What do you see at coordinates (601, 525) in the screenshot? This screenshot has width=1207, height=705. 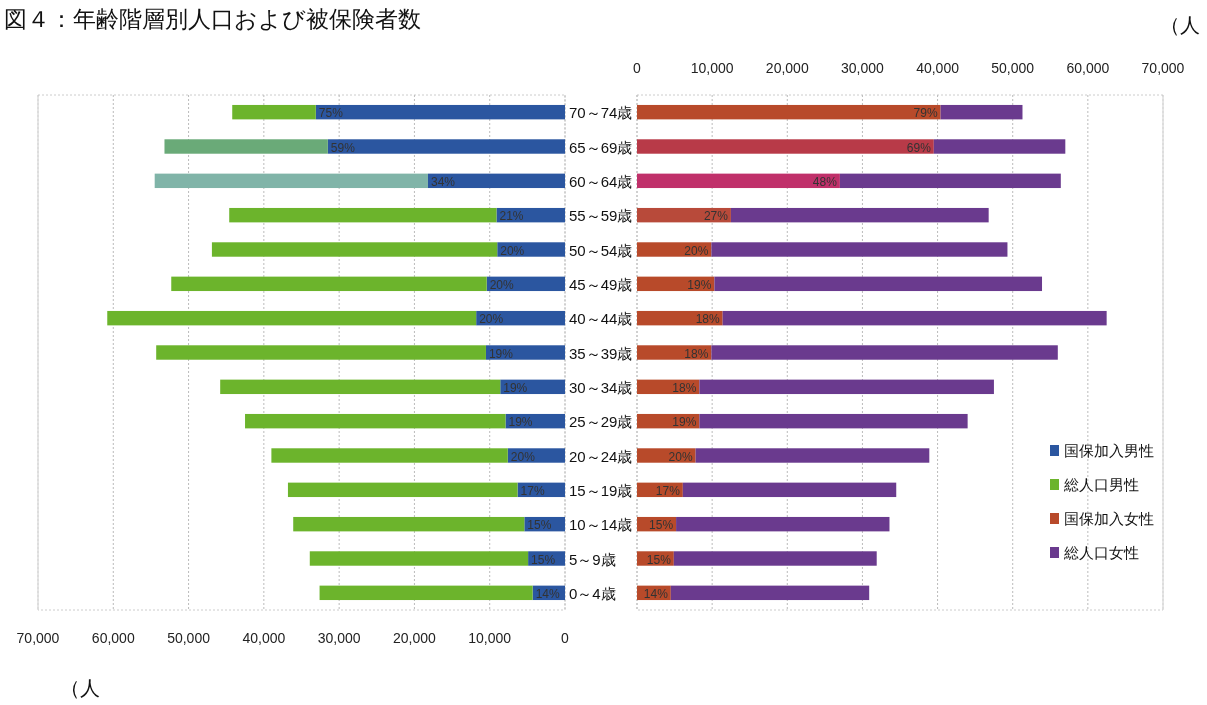 I see `y-tick-label: 10～14歳` at bounding box center [601, 525].